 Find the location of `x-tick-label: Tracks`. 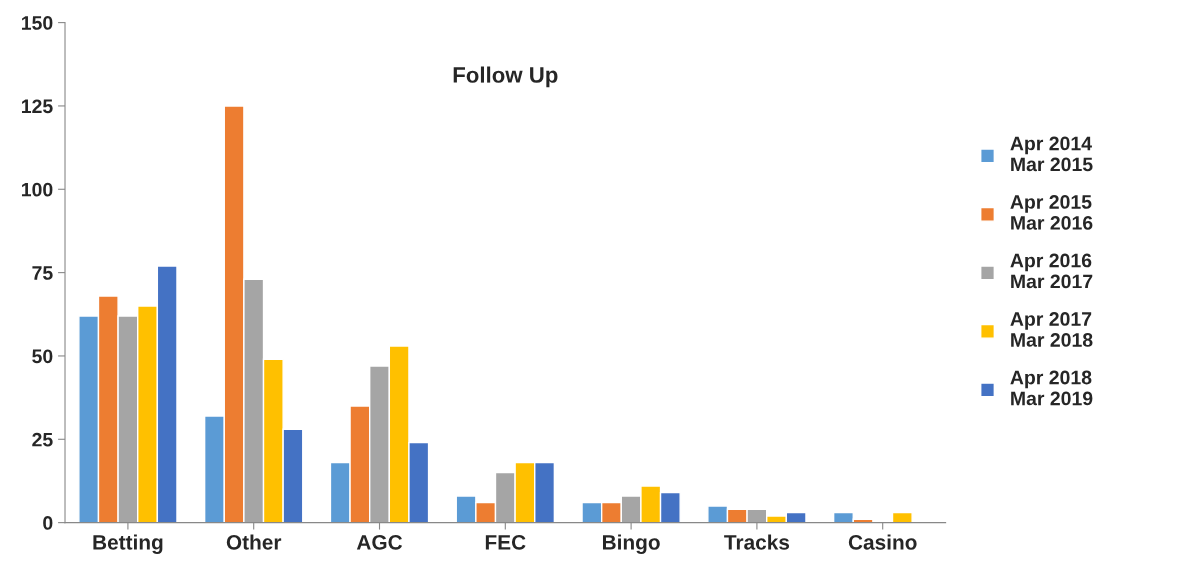

x-tick-label: Tracks is located at coordinates (757, 542).